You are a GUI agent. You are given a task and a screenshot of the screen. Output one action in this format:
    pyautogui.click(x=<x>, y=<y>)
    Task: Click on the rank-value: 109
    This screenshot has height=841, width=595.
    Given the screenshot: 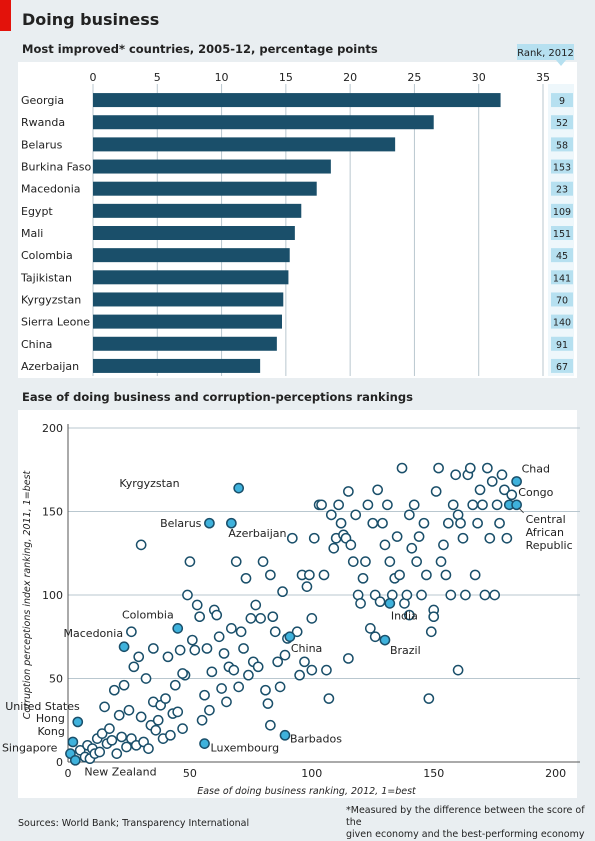 What is the action you would take?
    pyautogui.click(x=562, y=212)
    